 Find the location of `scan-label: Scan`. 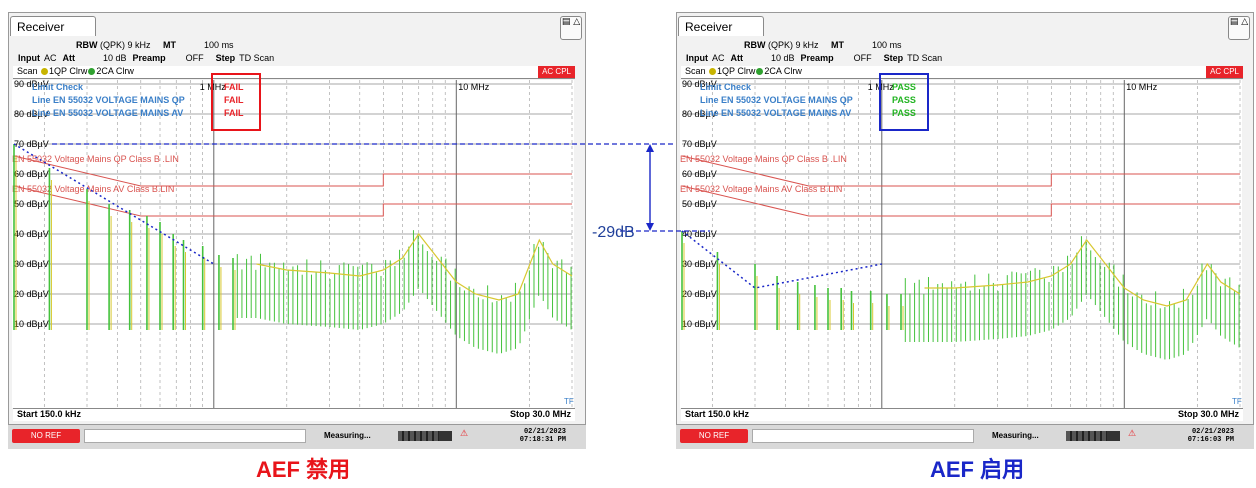

scan-label: Scan is located at coordinates (695, 71).